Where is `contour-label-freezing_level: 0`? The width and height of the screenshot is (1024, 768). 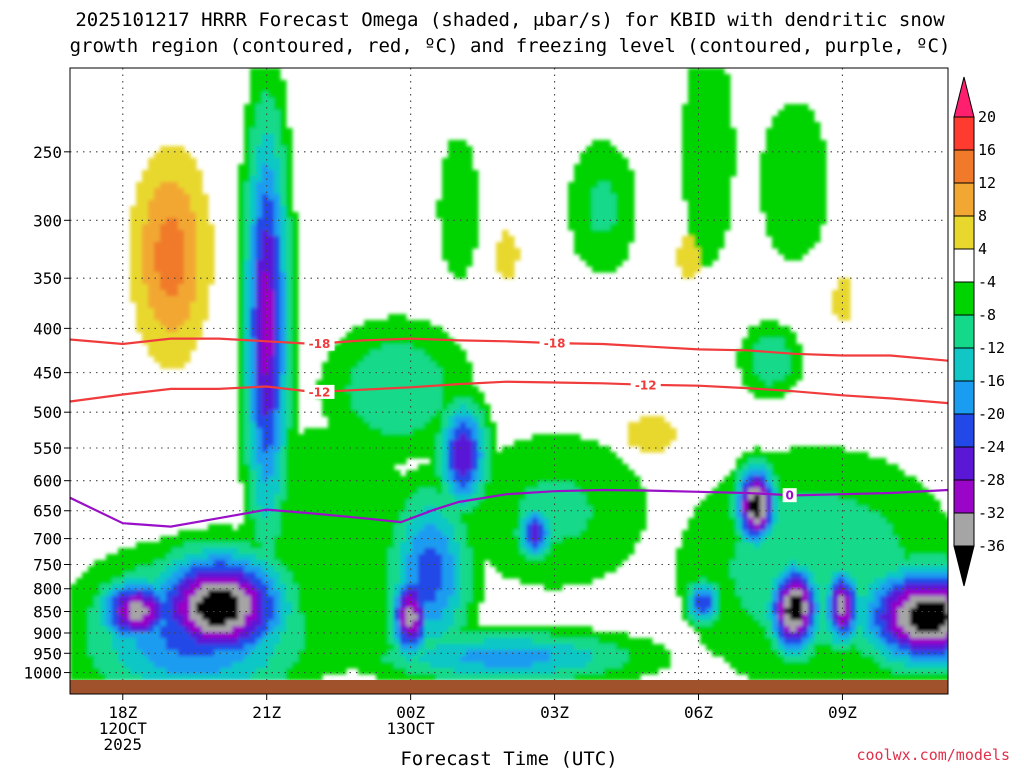 contour-label-freezing_level: 0 is located at coordinates (789, 496).